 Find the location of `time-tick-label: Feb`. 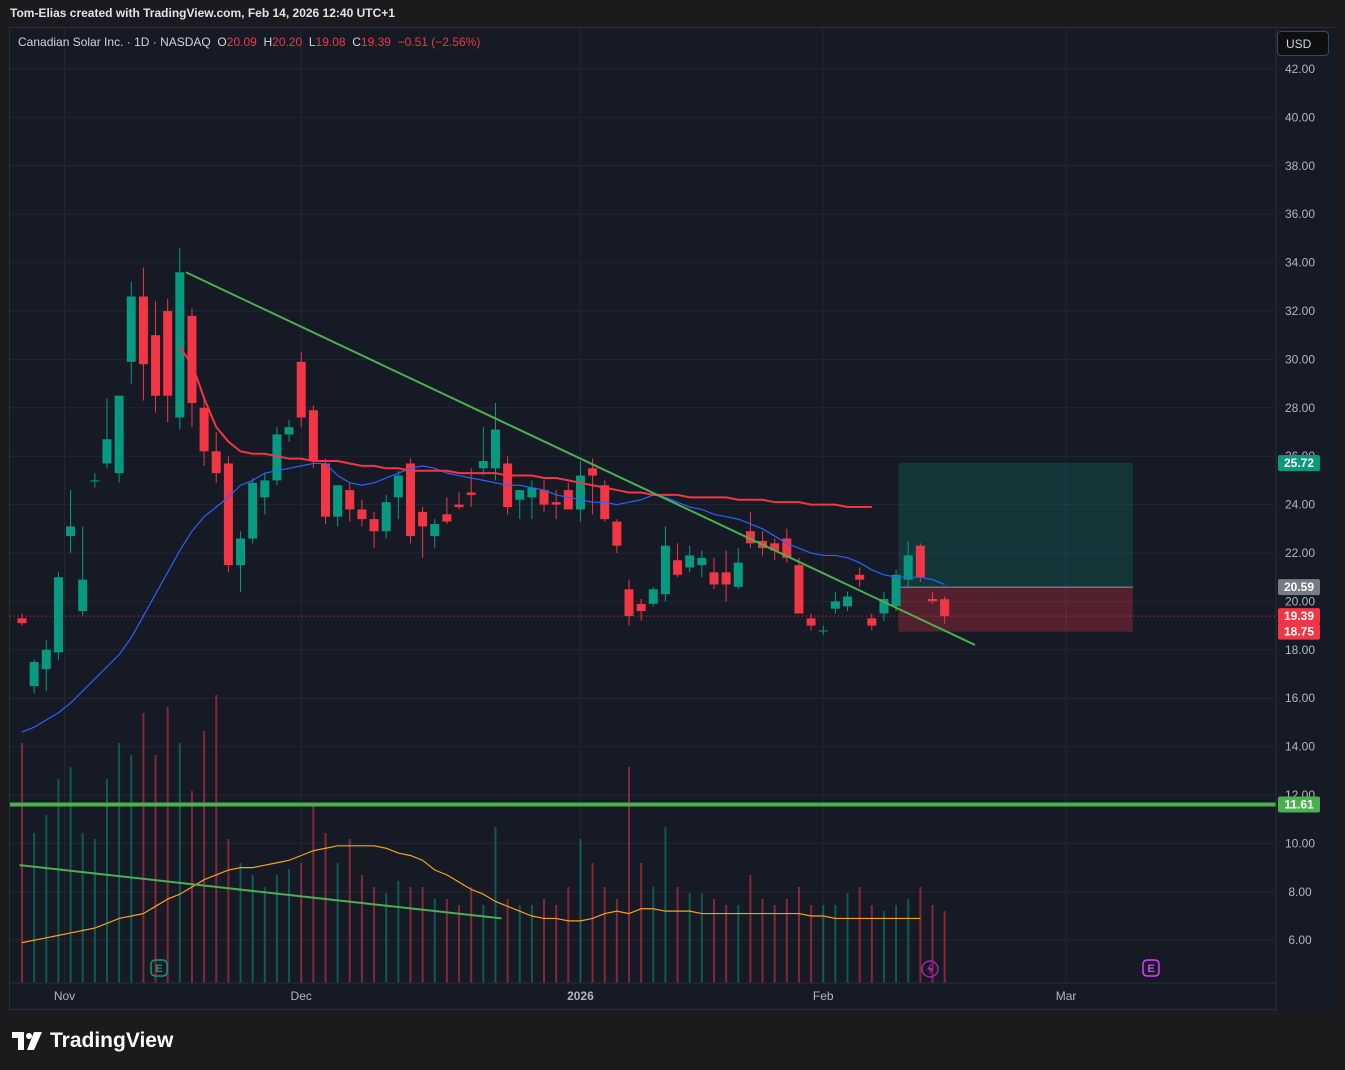

time-tick-label: Feb is located at coordinates (823, 996).